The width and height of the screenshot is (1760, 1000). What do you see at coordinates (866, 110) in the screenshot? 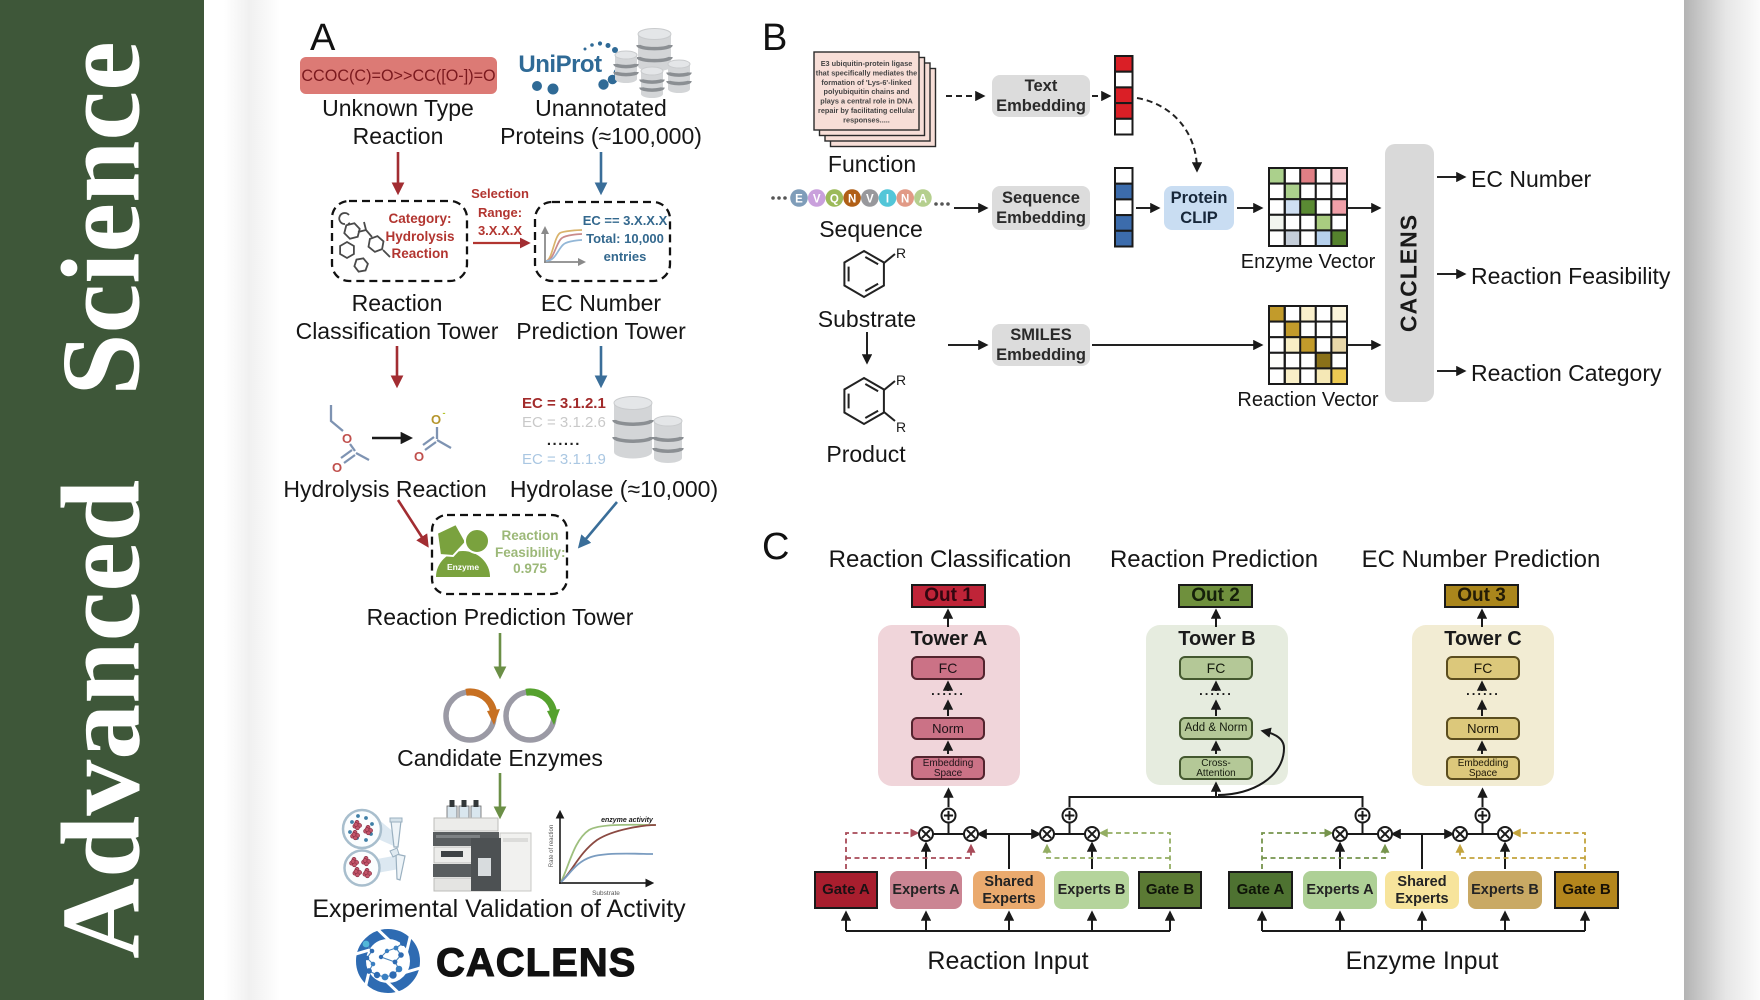
I see `svg-text:repair by facilitating cellula: repair by facilitating cellular` at bounding box center [866, 110].